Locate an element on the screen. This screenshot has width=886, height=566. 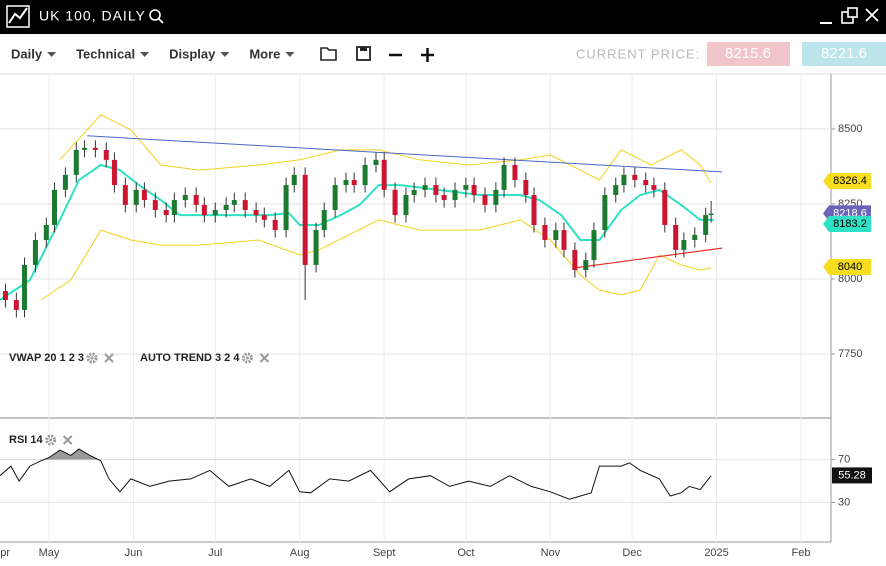
title-bar is located at coordinates (443, 17).